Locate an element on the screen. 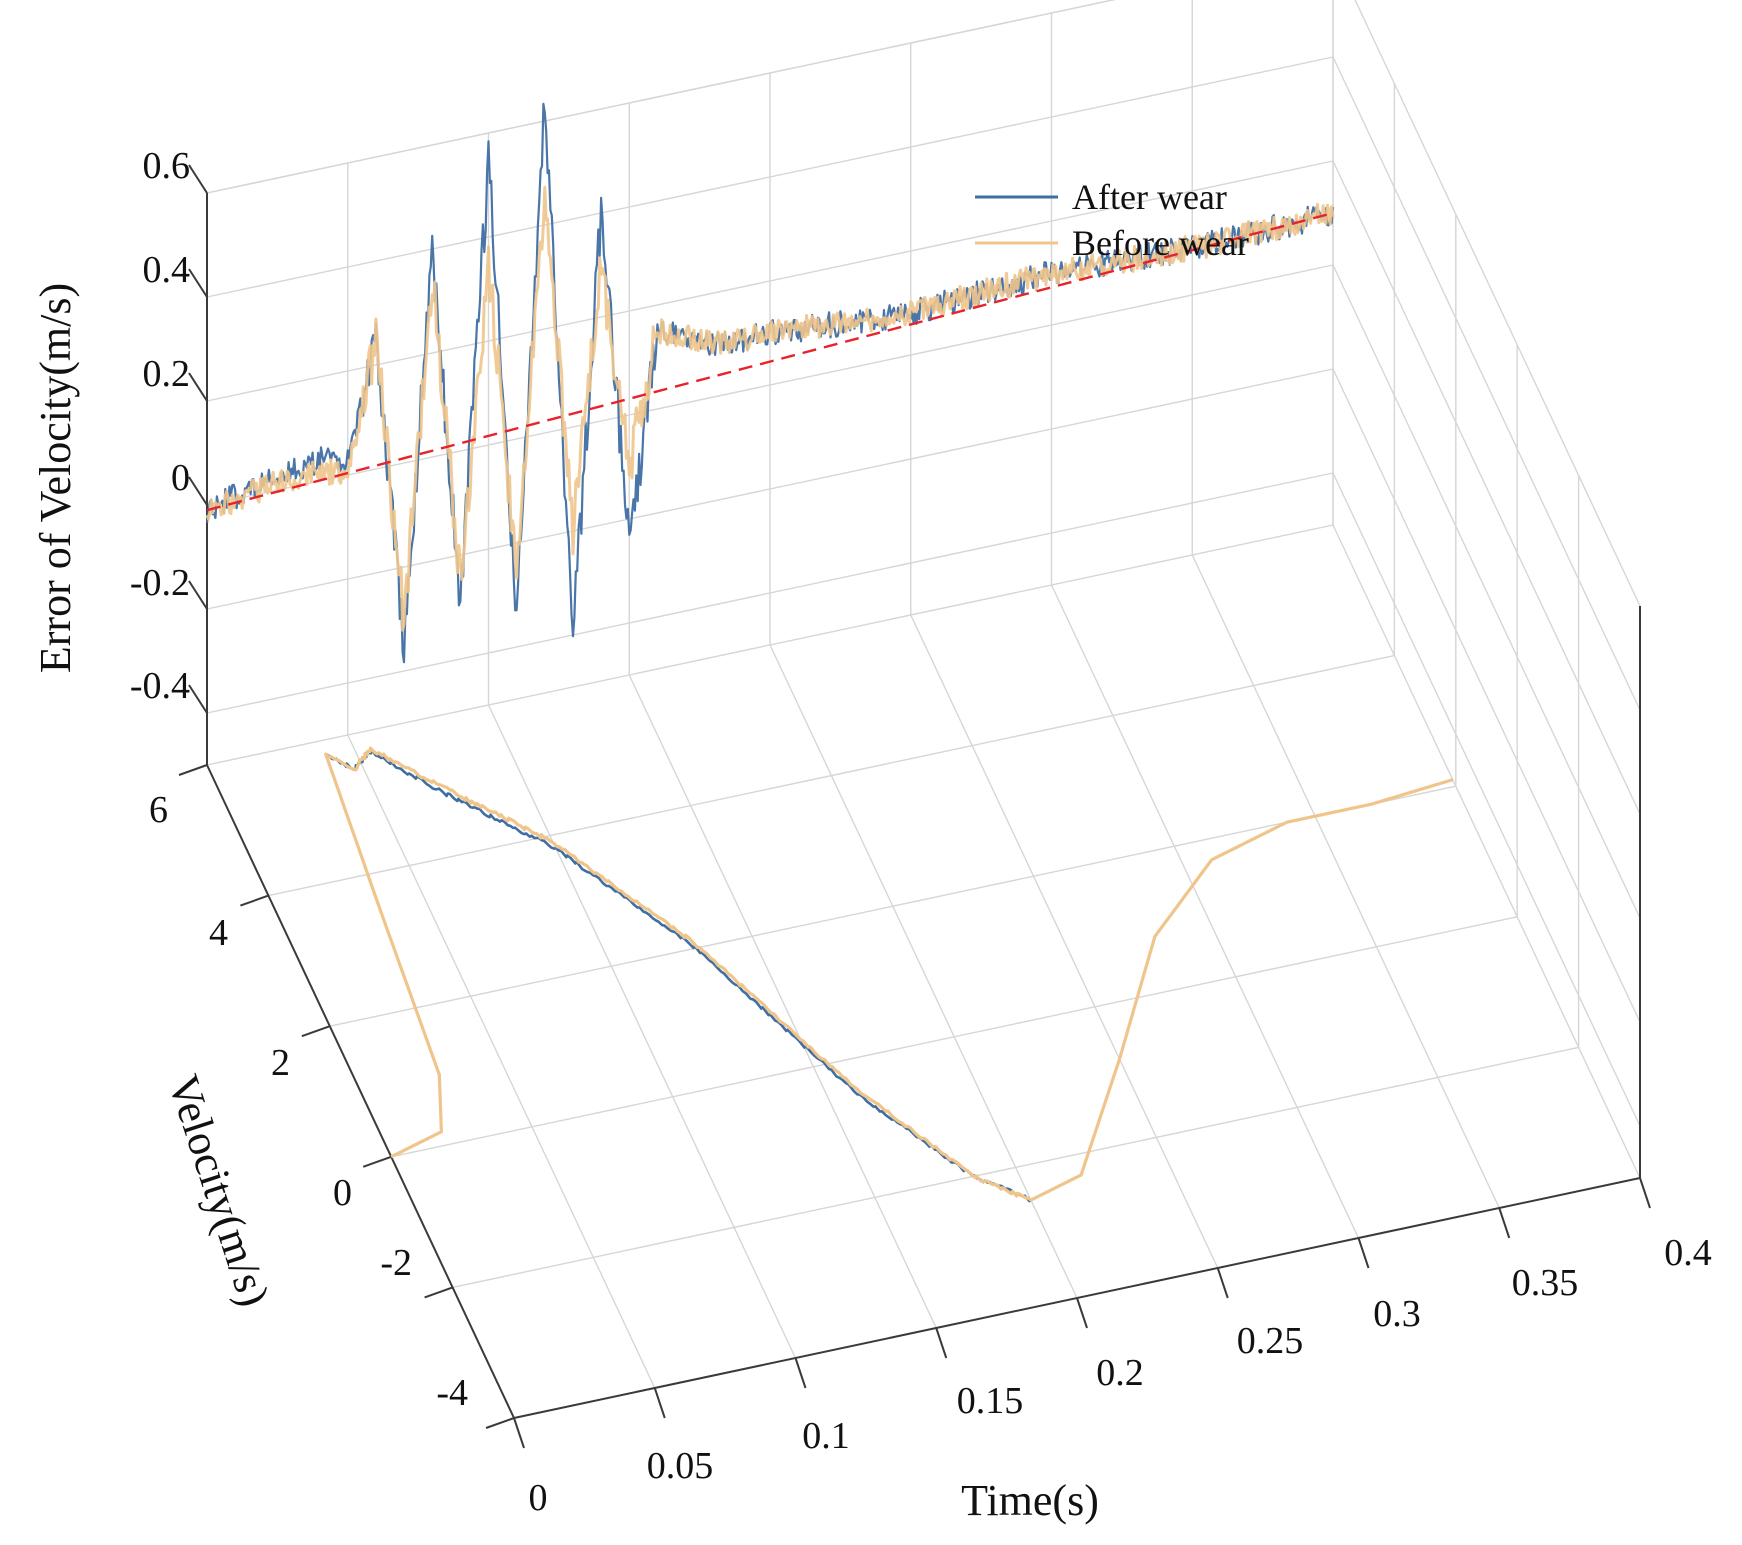 This screenshot has height=1545, width=1742. y-tick-label: 0 is located at coordinates (342, 1193).